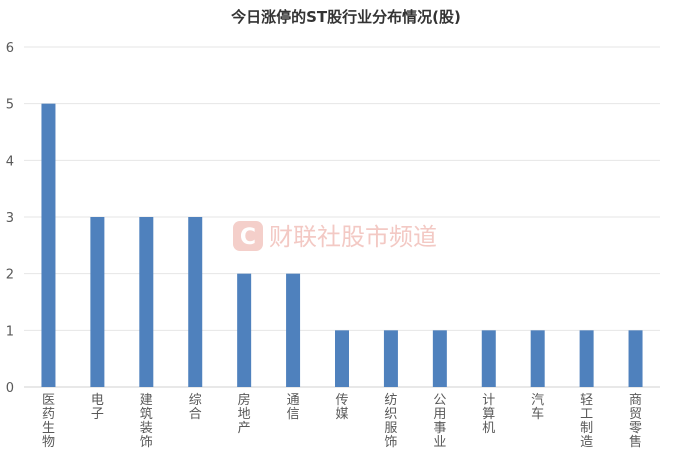  What do you see at coordinates (10, 48) in the screenshot?
I see `y-tick-label: 6` at bounding box center [10, 48].